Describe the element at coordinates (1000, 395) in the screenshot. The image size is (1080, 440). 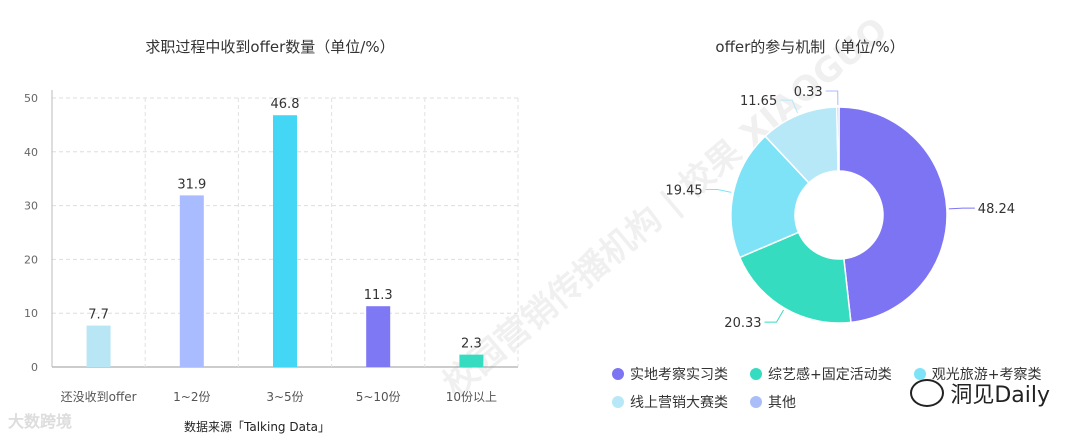
I see `brand-name: 洞见Daily` at that location.